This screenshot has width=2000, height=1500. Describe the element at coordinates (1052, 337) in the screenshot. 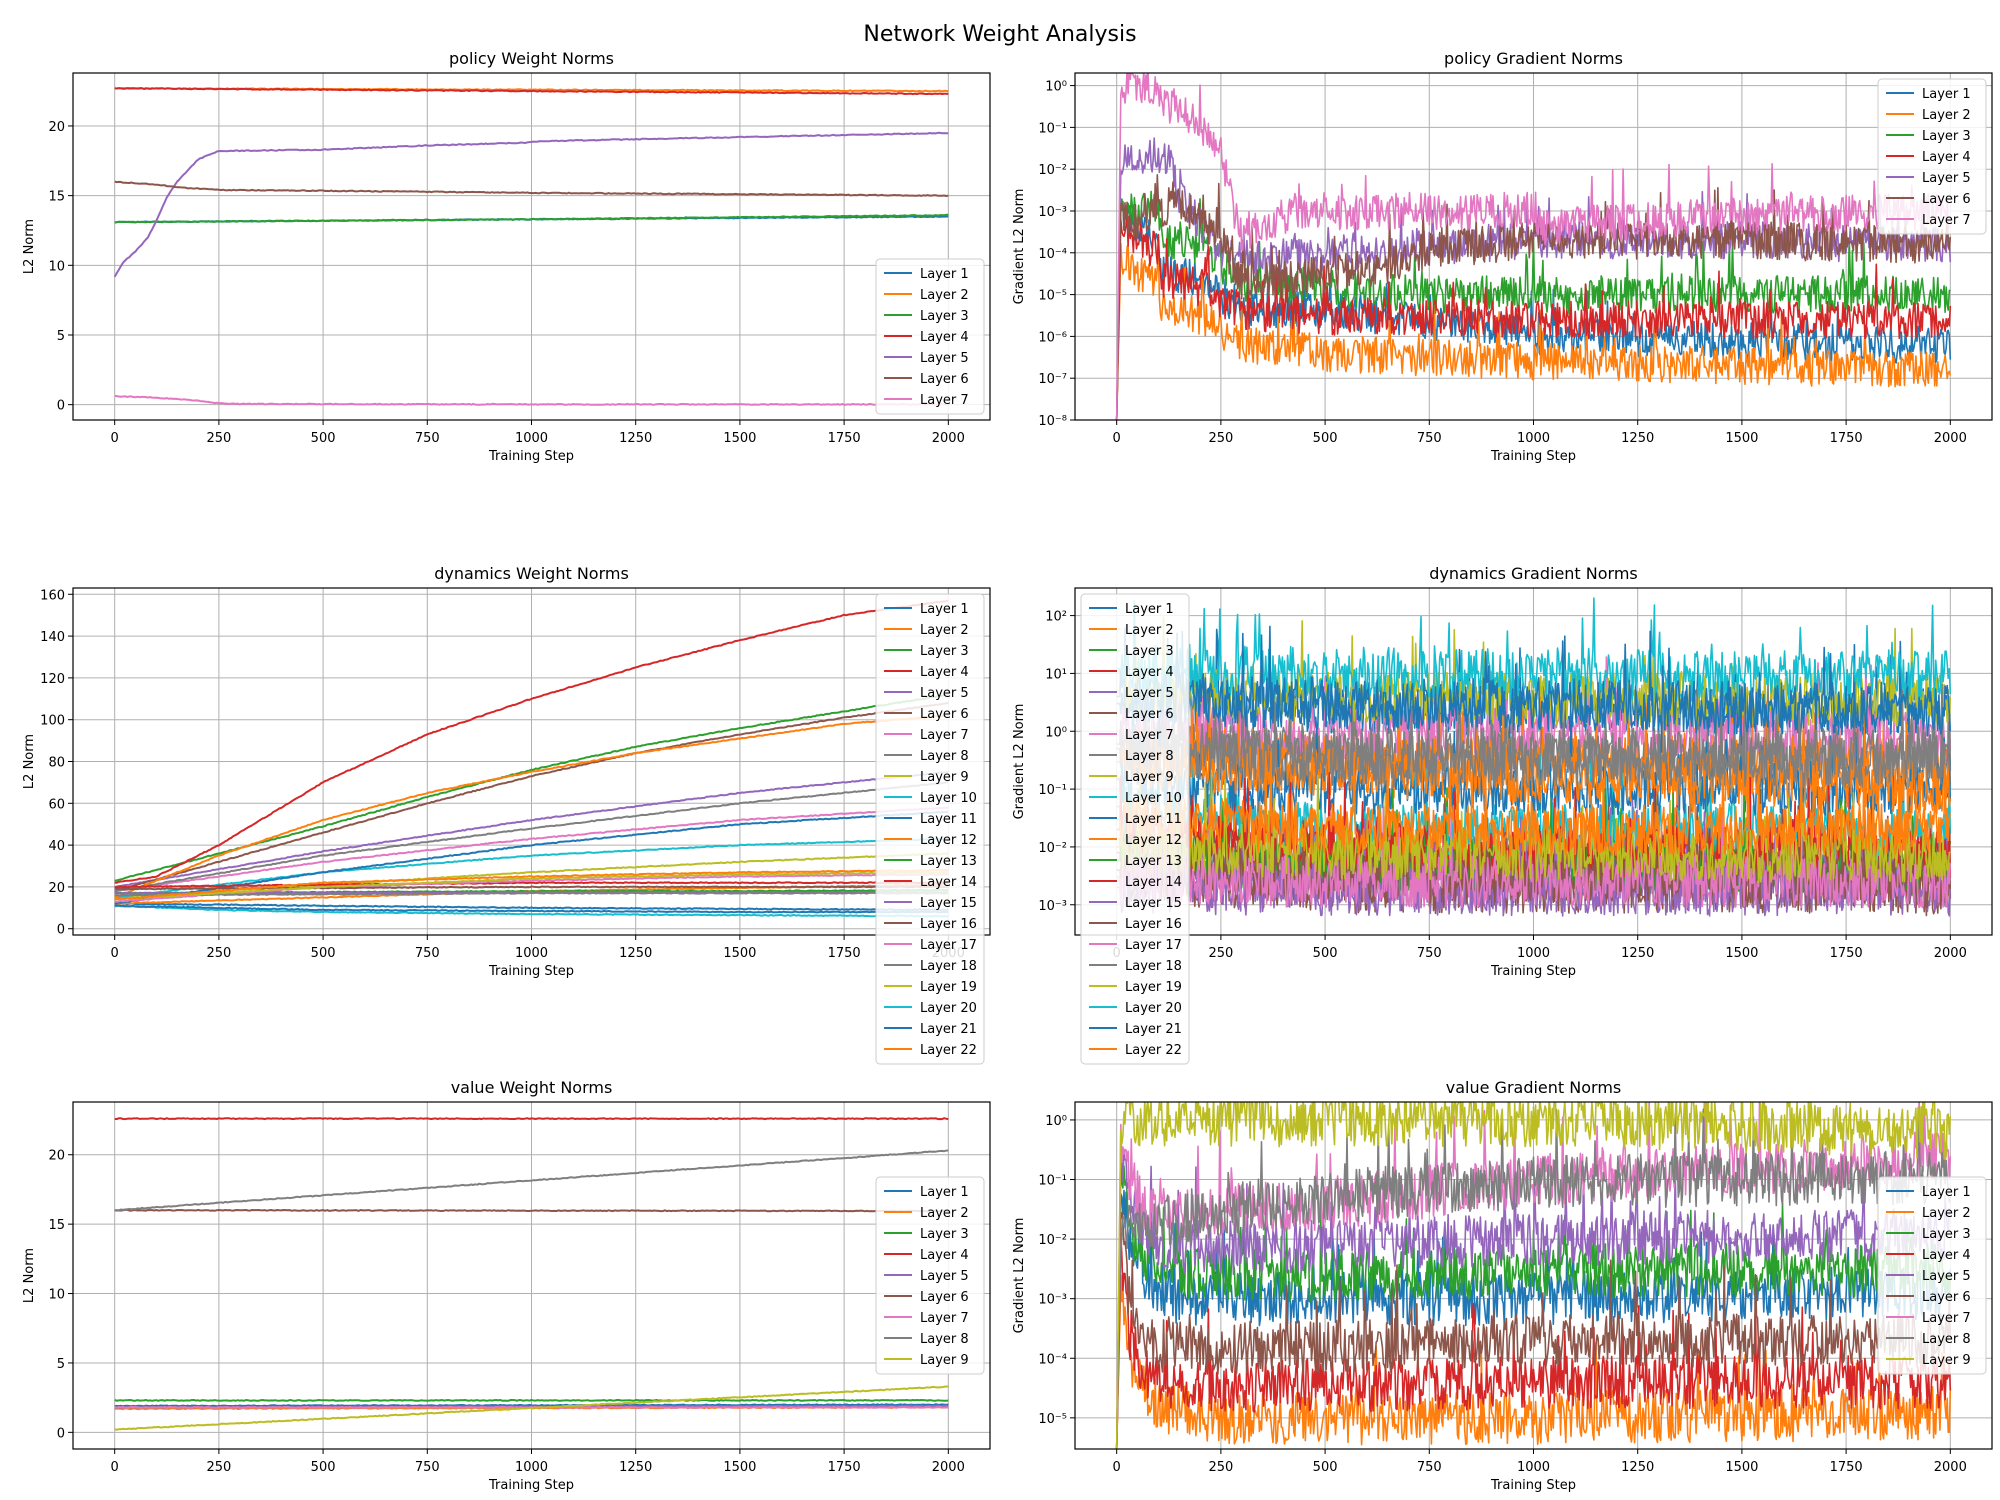

I see `y-tick-label: 10⁻⁶` at that location.